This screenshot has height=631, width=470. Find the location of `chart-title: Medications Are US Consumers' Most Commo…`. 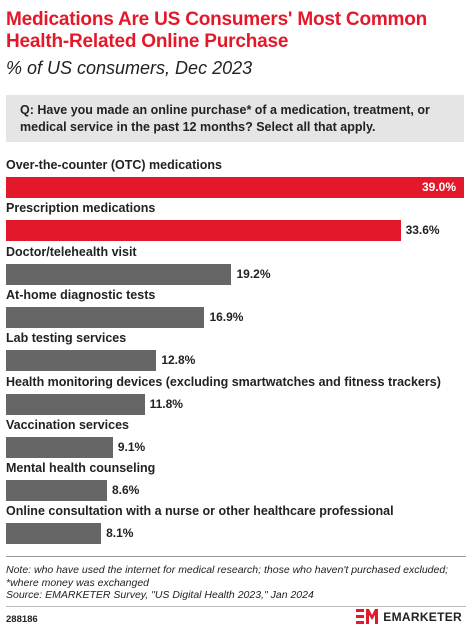

chart-title: Medications Are US Consumers' Most Commo… is located at coordinates (217, 30).